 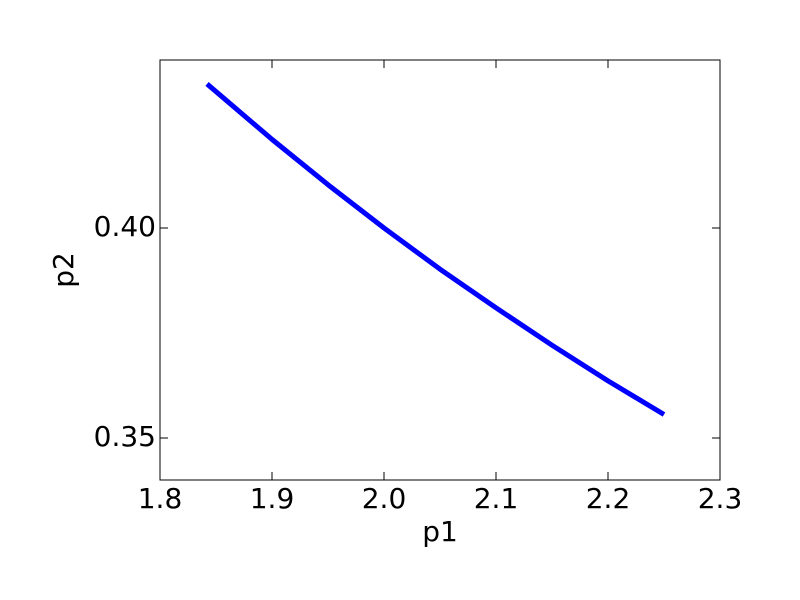 What do you see at coordinates (160, 498) in the screenshot?
I see `x-tick-label: 1.8` at bounding box center [160, 498].